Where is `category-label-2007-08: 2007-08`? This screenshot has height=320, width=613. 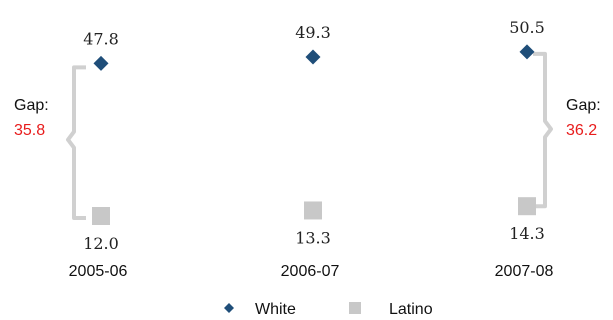 category-label-2007-08: 2007-08 is located at coordinates (524, 271).